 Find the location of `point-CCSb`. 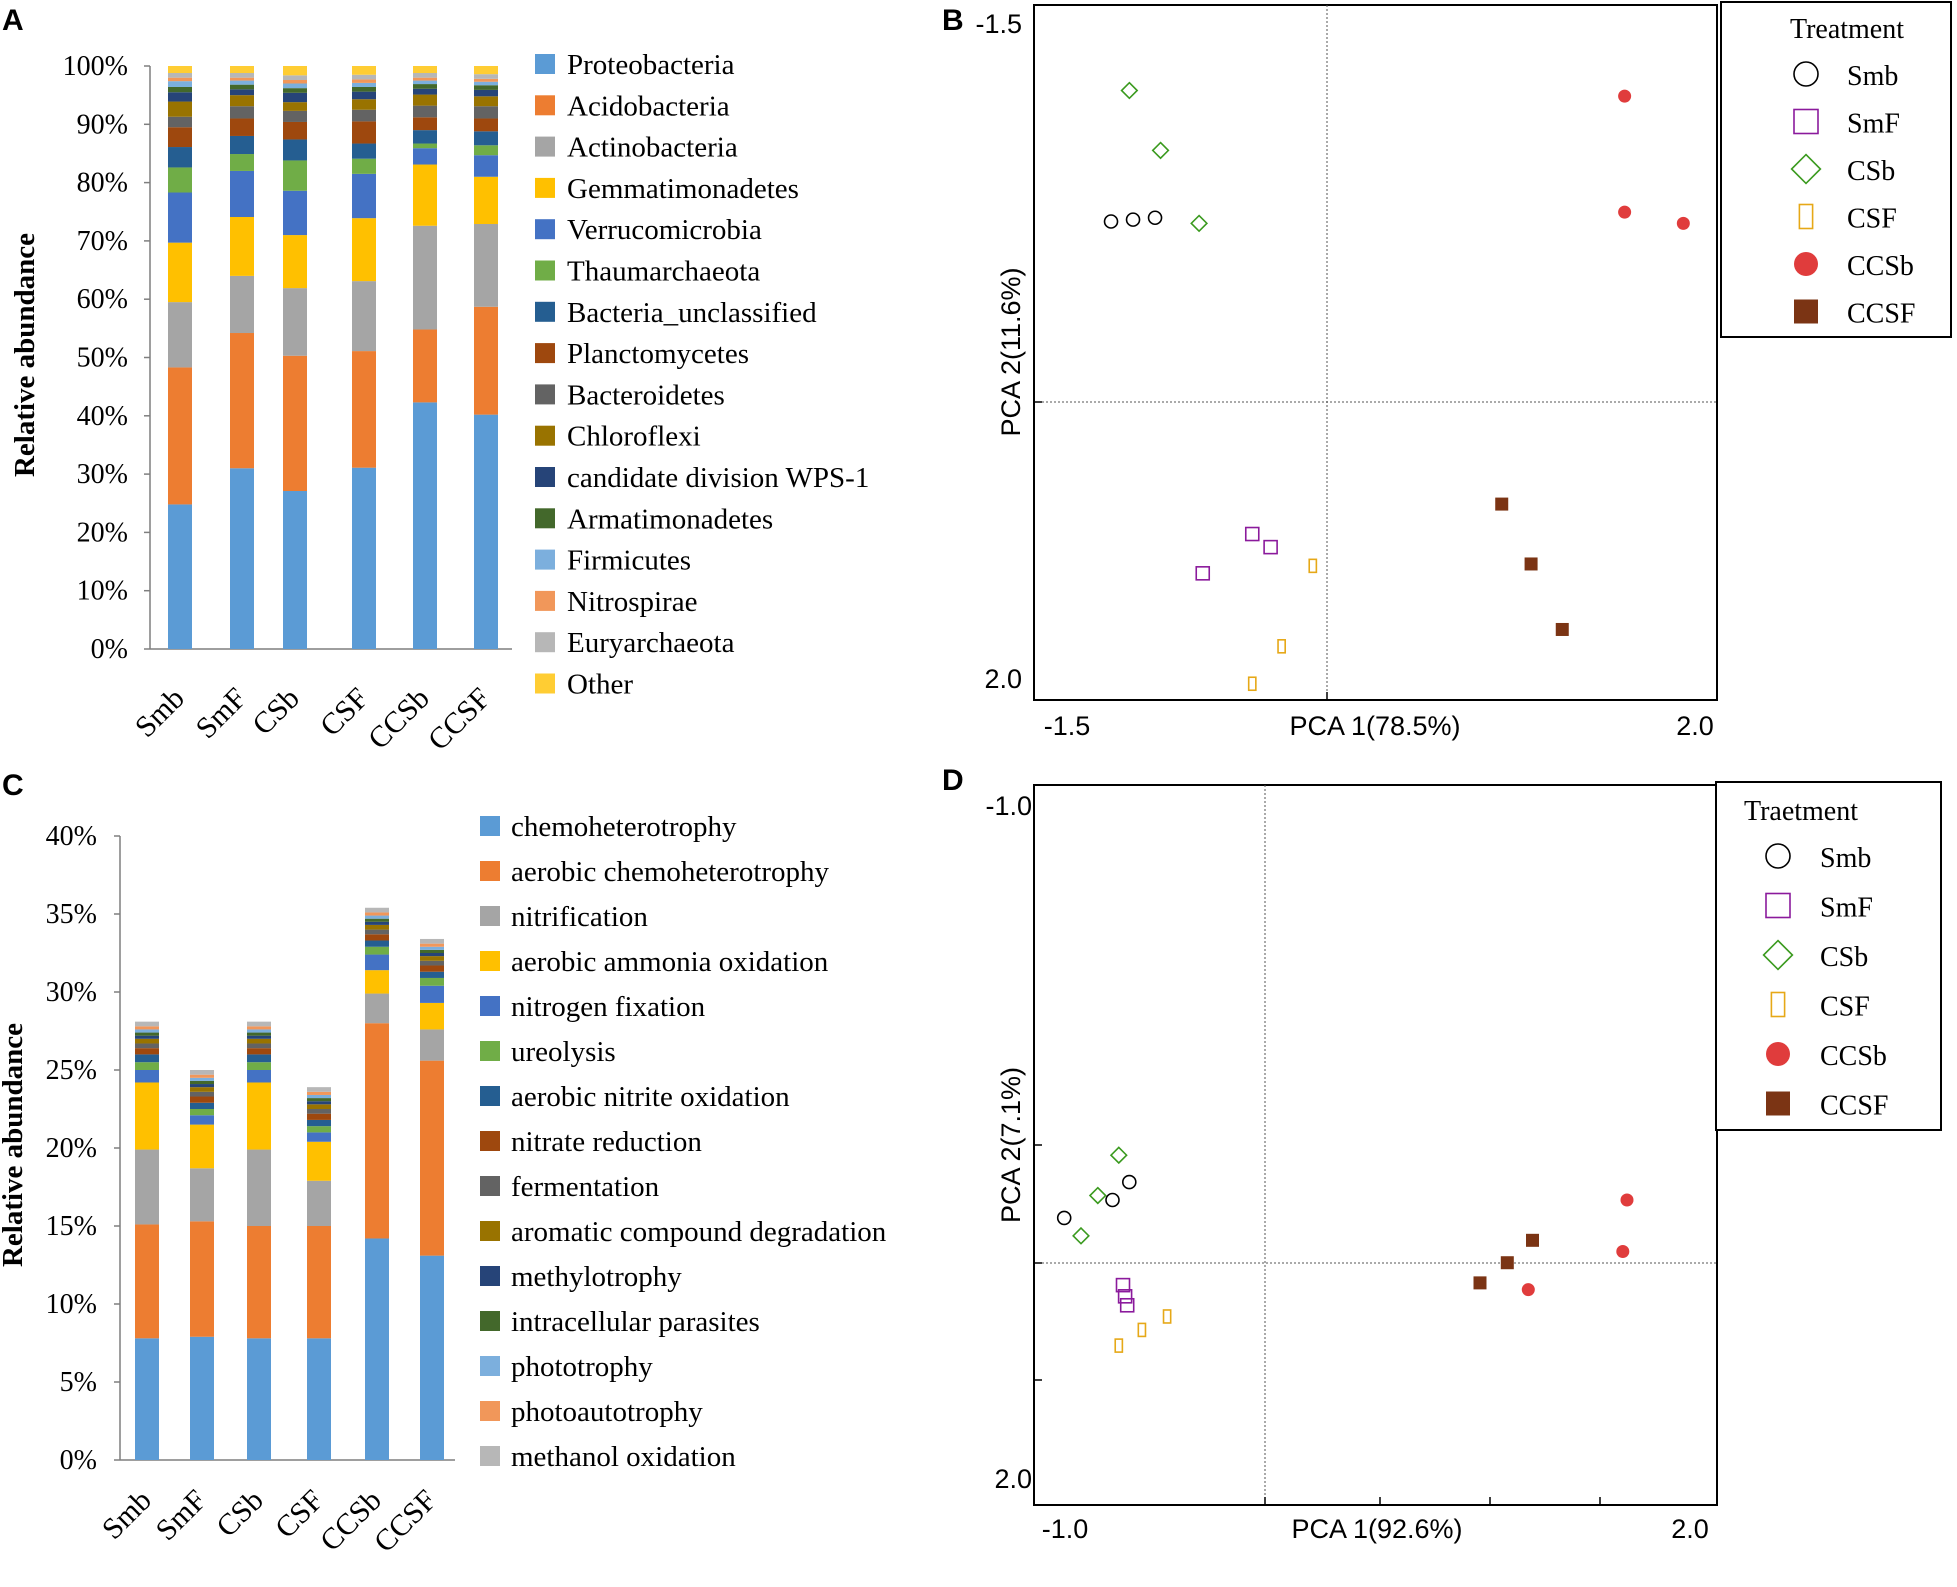

point-CCSb is located at coordinates (1623, 1252).